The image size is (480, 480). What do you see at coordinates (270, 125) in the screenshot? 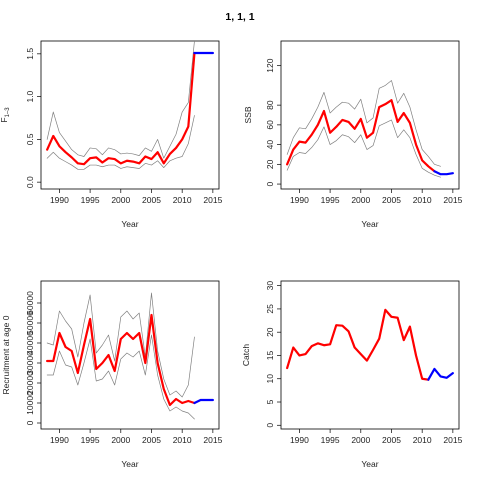
I see `y-tick-label: 60` at bounding box center [270, 125].